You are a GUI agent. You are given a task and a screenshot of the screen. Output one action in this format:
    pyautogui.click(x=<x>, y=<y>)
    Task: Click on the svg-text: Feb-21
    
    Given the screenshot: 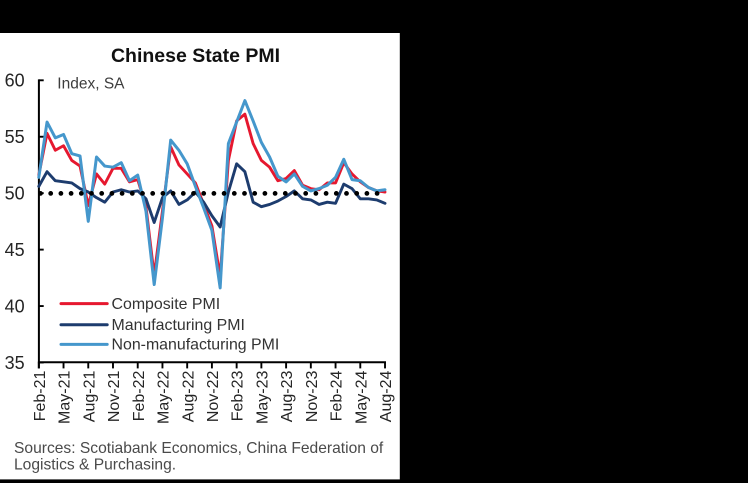 What is the action you would take?
    pyautogui.click(x=40, y=396)
    